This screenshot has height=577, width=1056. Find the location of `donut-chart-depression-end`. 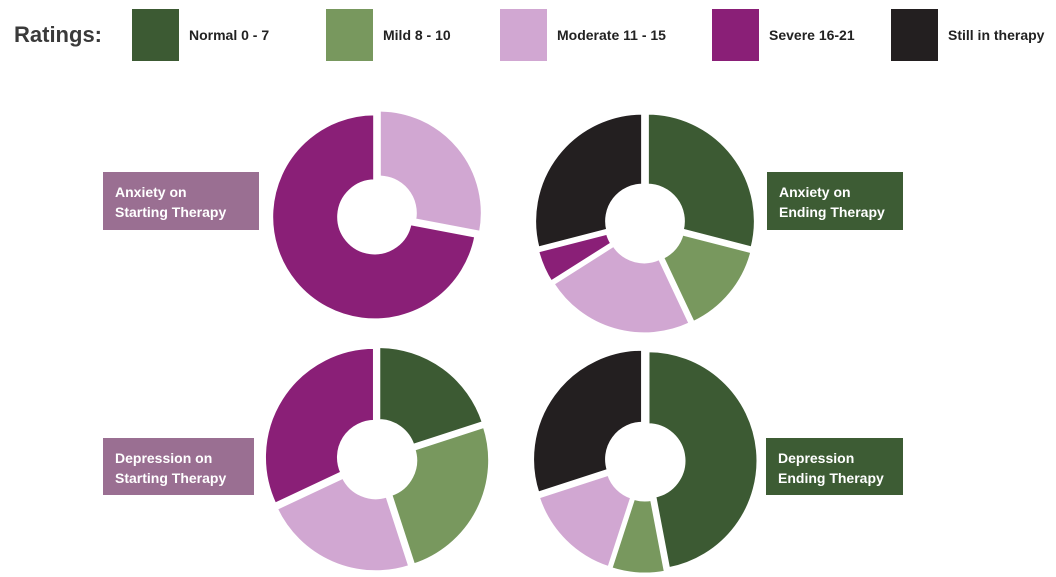

donut-chart-depression-end is located at coordinates (645, 461).